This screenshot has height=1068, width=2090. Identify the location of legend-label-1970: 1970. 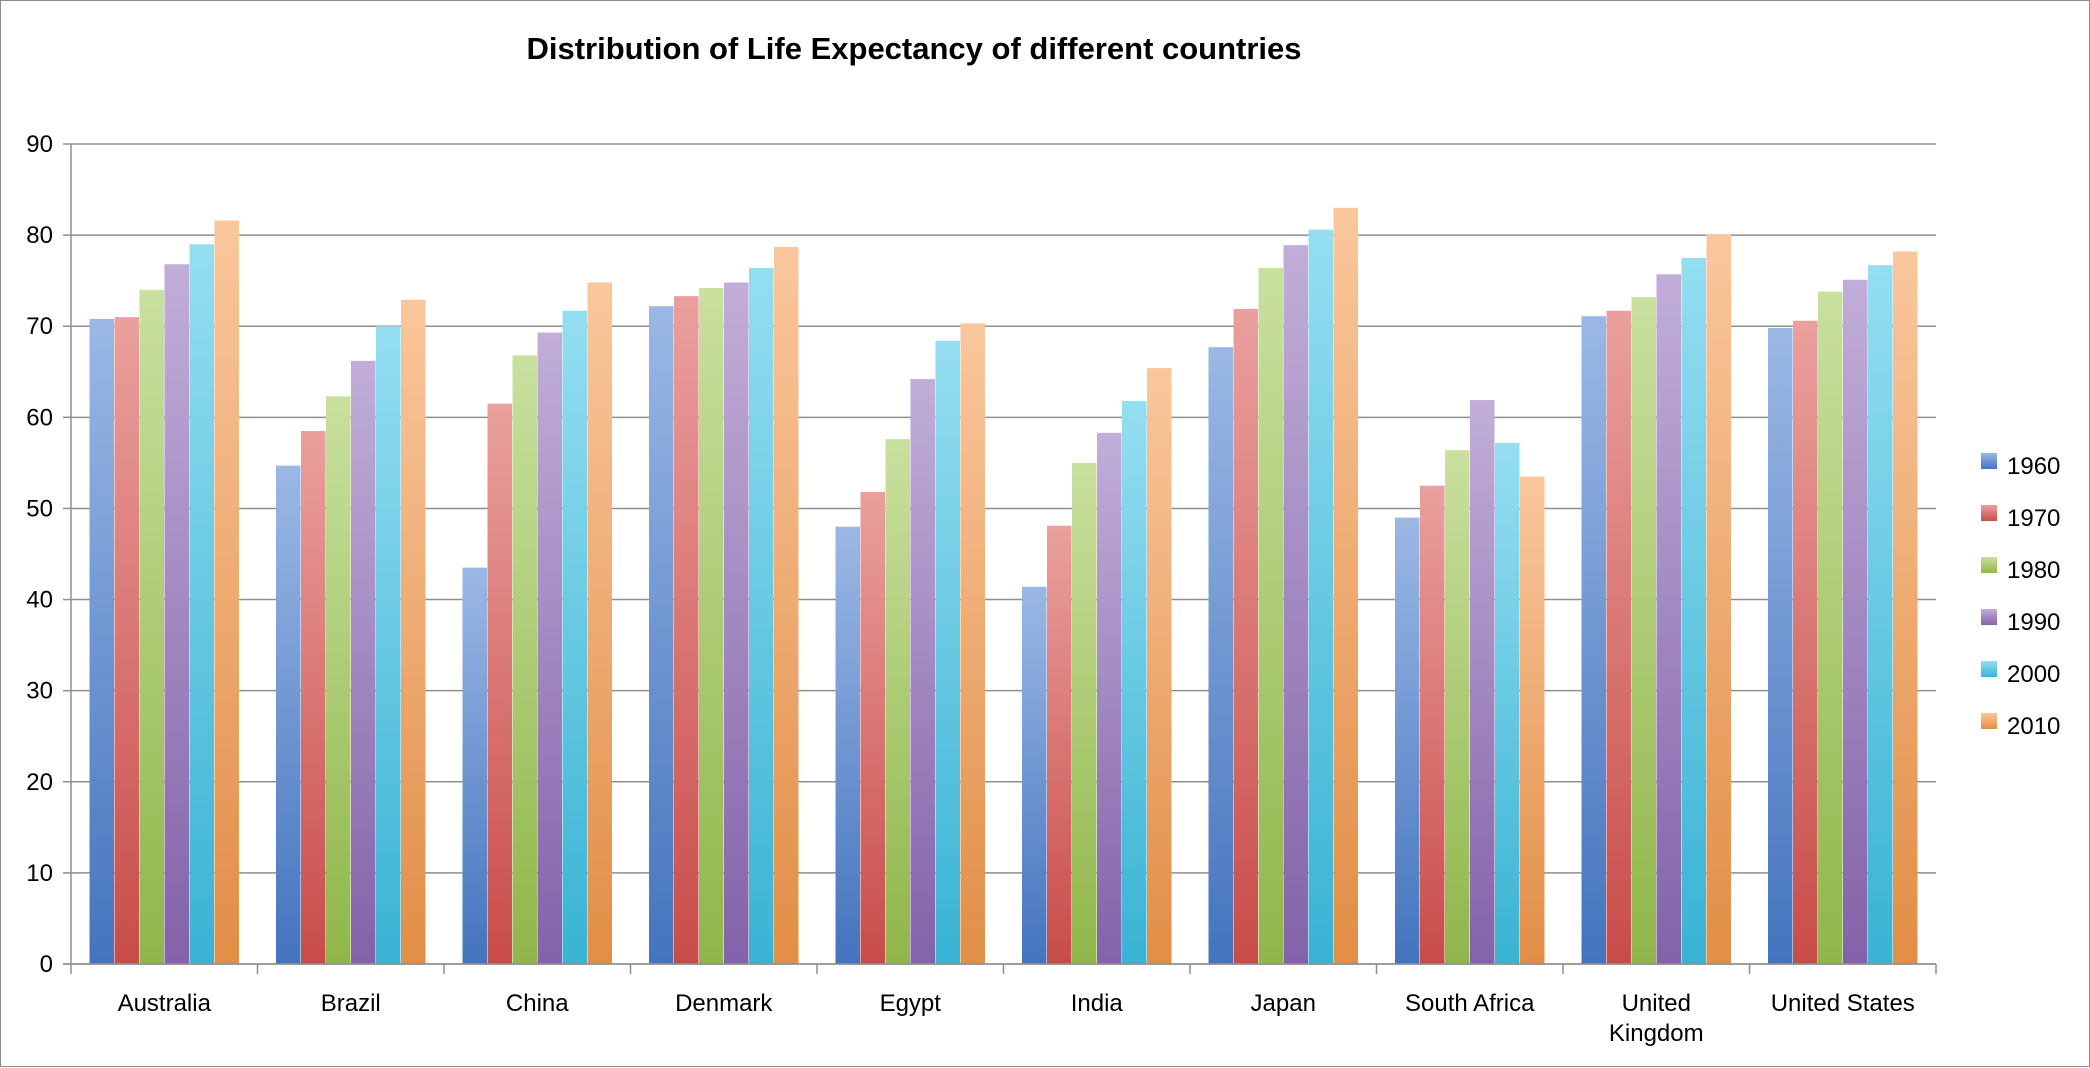
(2033, 518).